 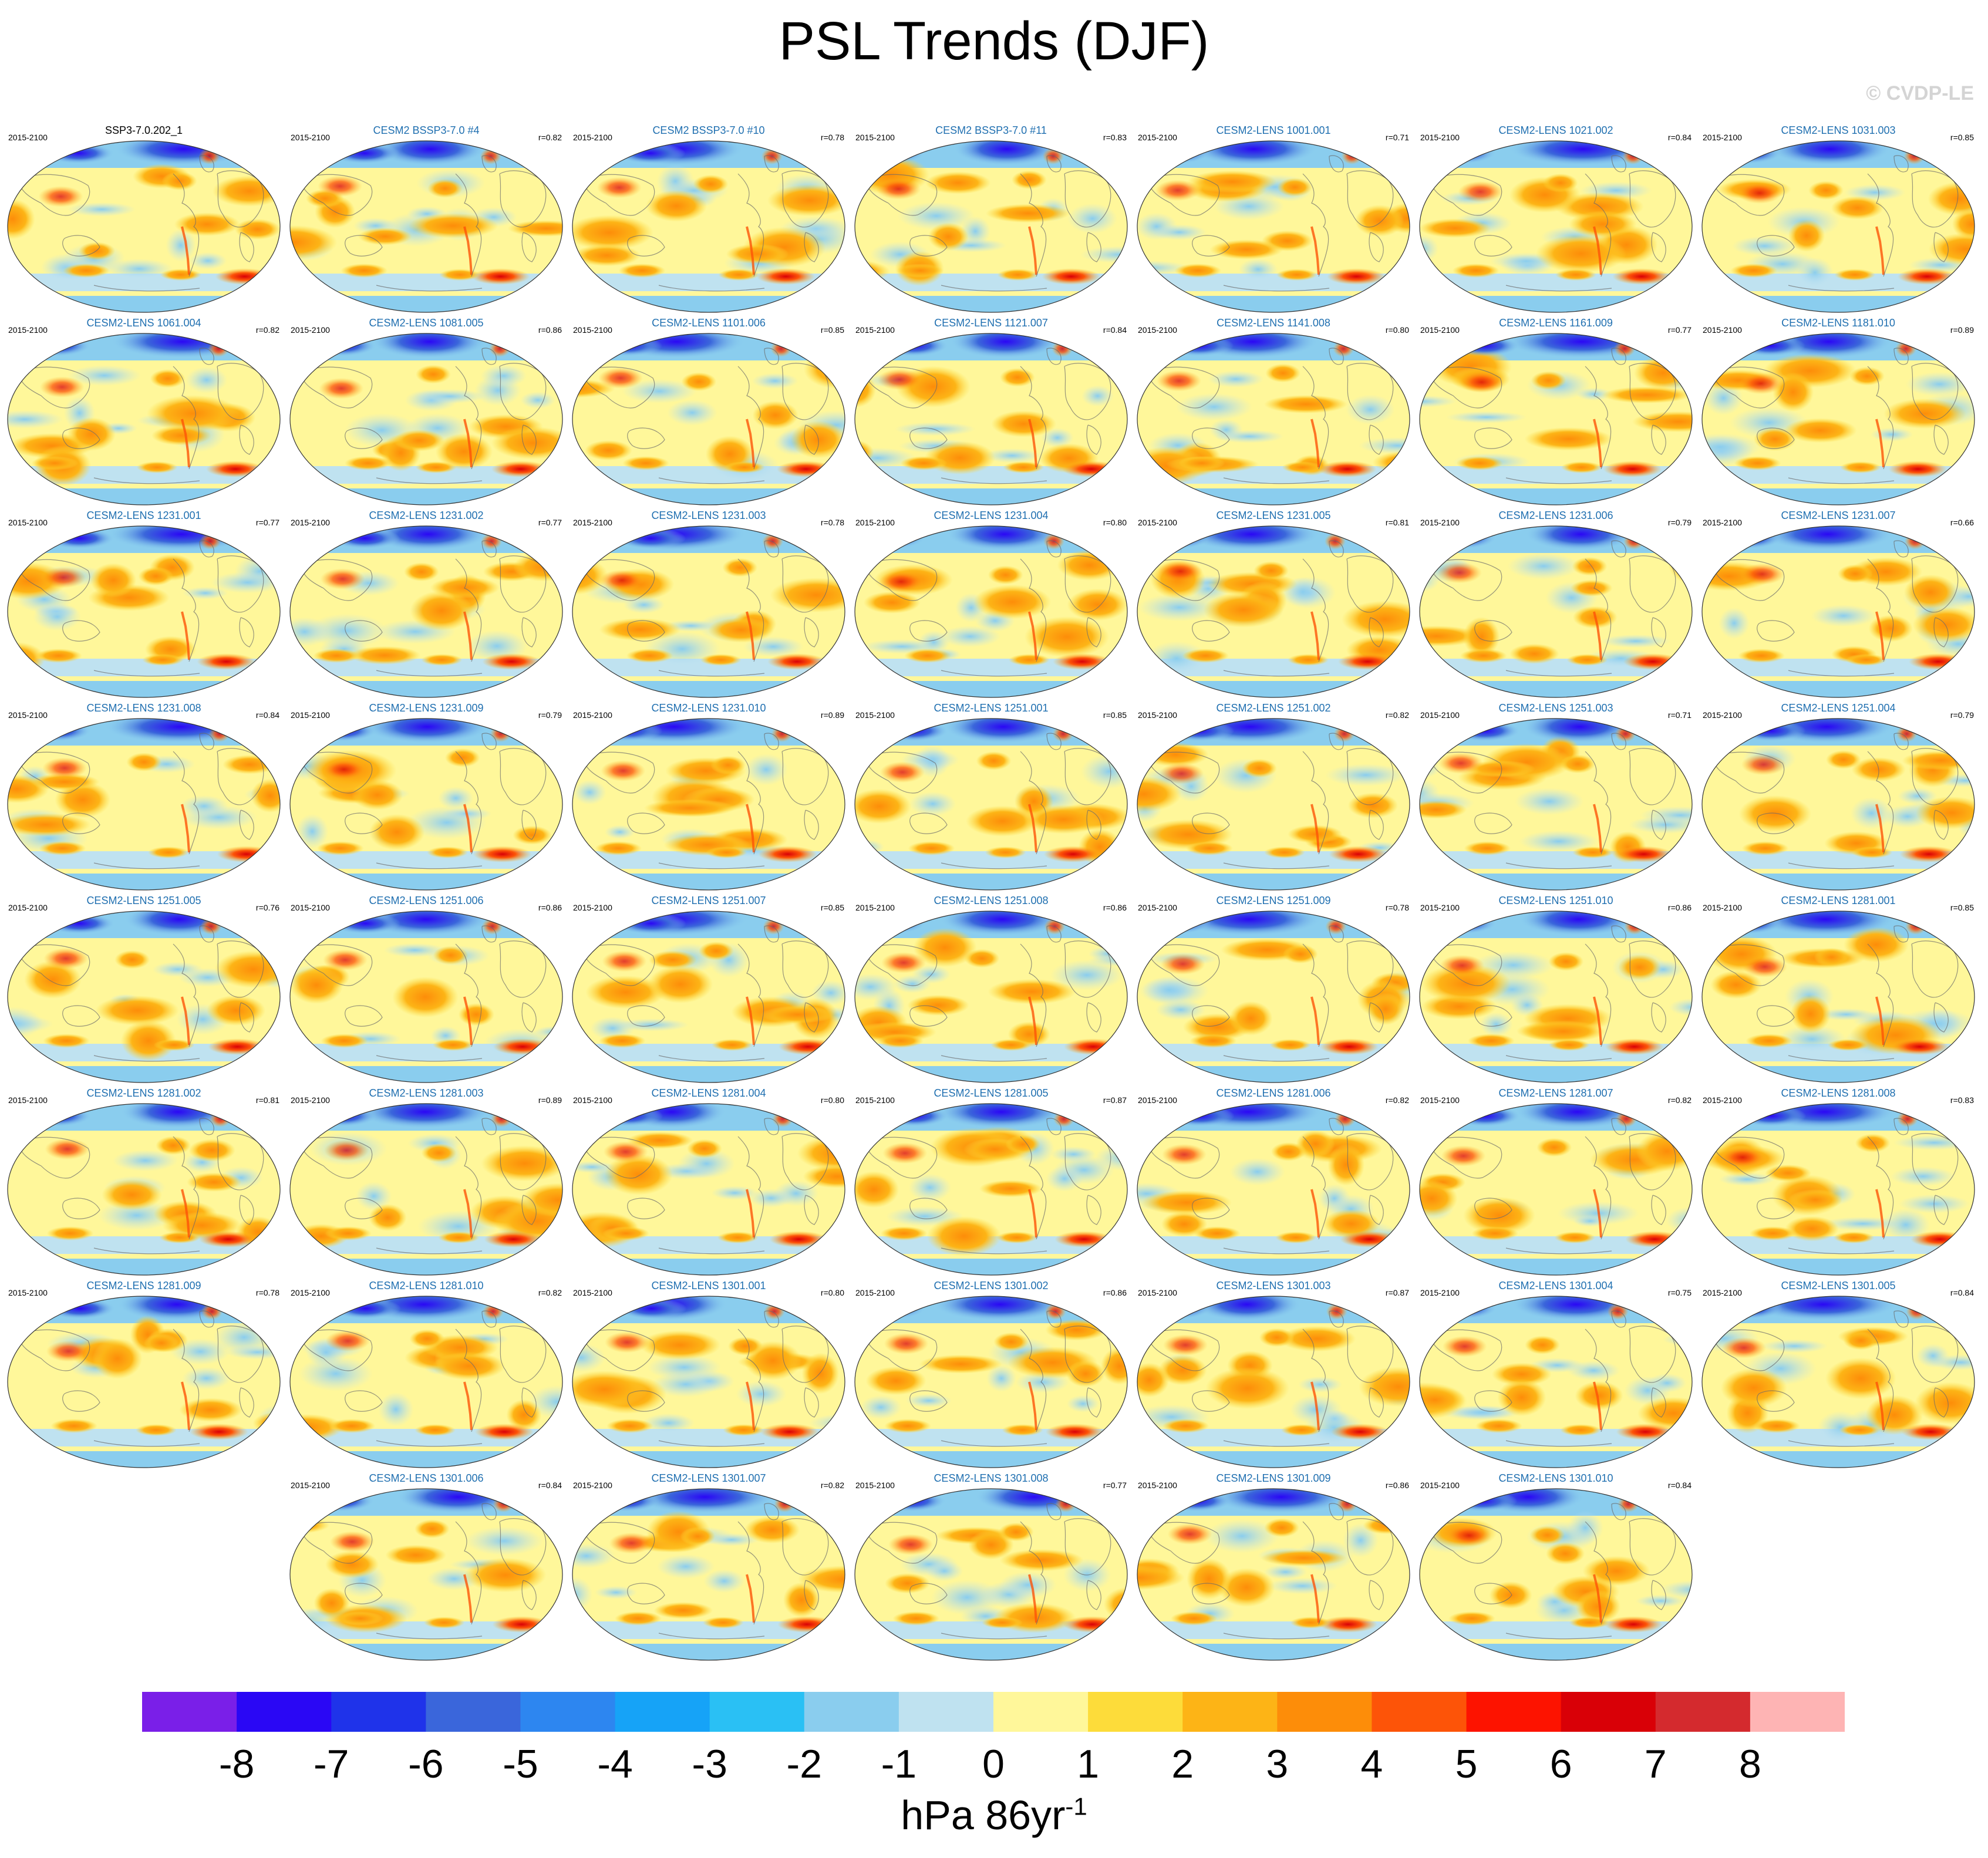 I want to click on panel-title: CESM2-LENS 1121.007, so click(x=991, y=323).